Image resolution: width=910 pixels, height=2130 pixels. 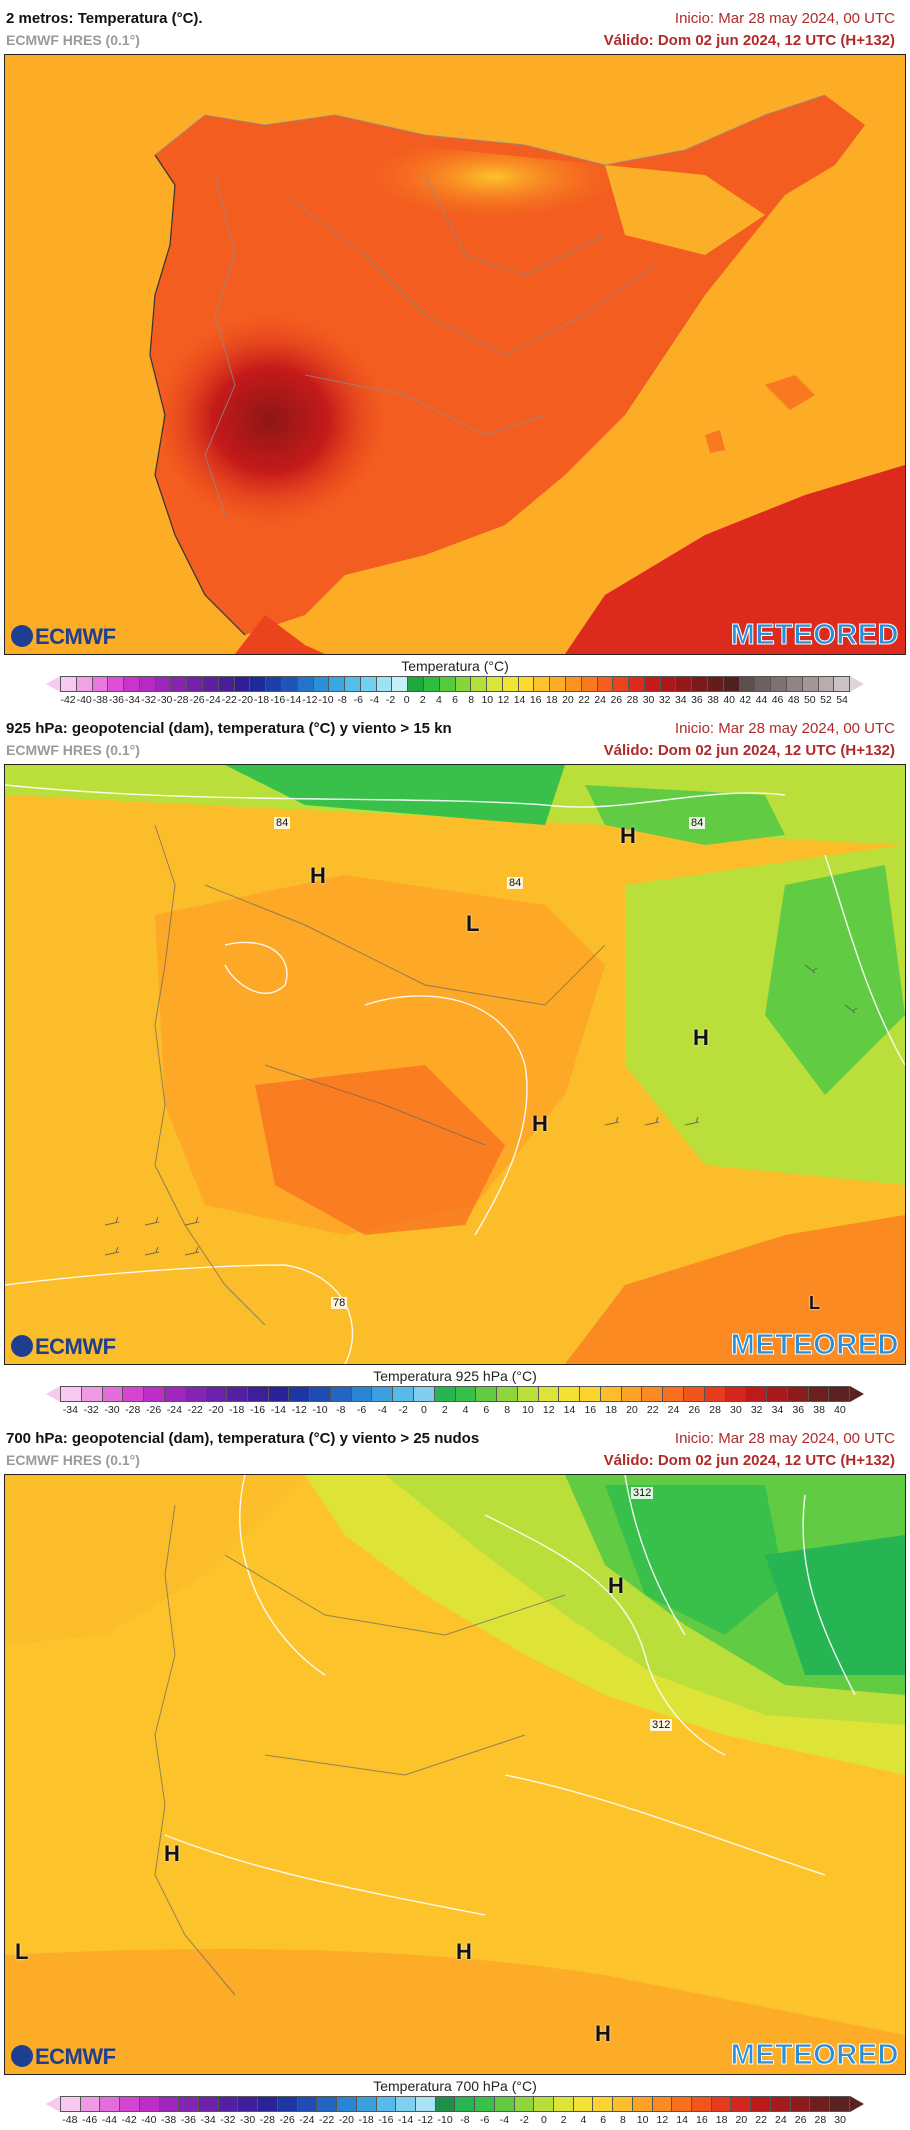 What do you see at coordinates (784, 1438) in the screenshot?
I see `init-time: Inicio: Mar 28 may 2024, 00 UTC` at bounding box center [784, 1438].